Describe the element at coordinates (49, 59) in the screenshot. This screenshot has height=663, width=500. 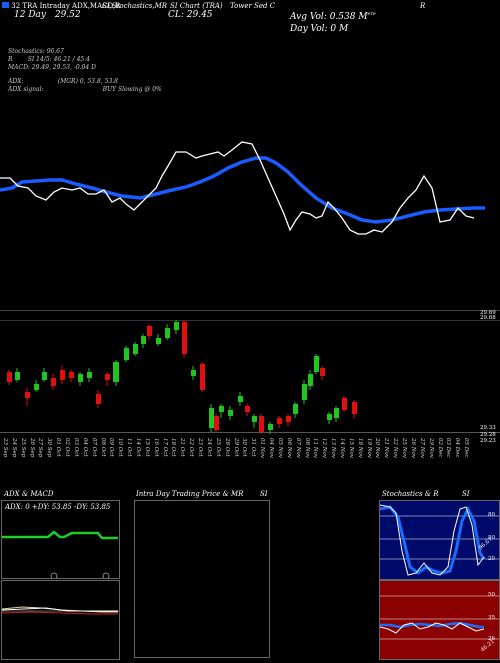
I see `rsi-readout: R SI 14/5: 46.21 / 45.4` at that location.